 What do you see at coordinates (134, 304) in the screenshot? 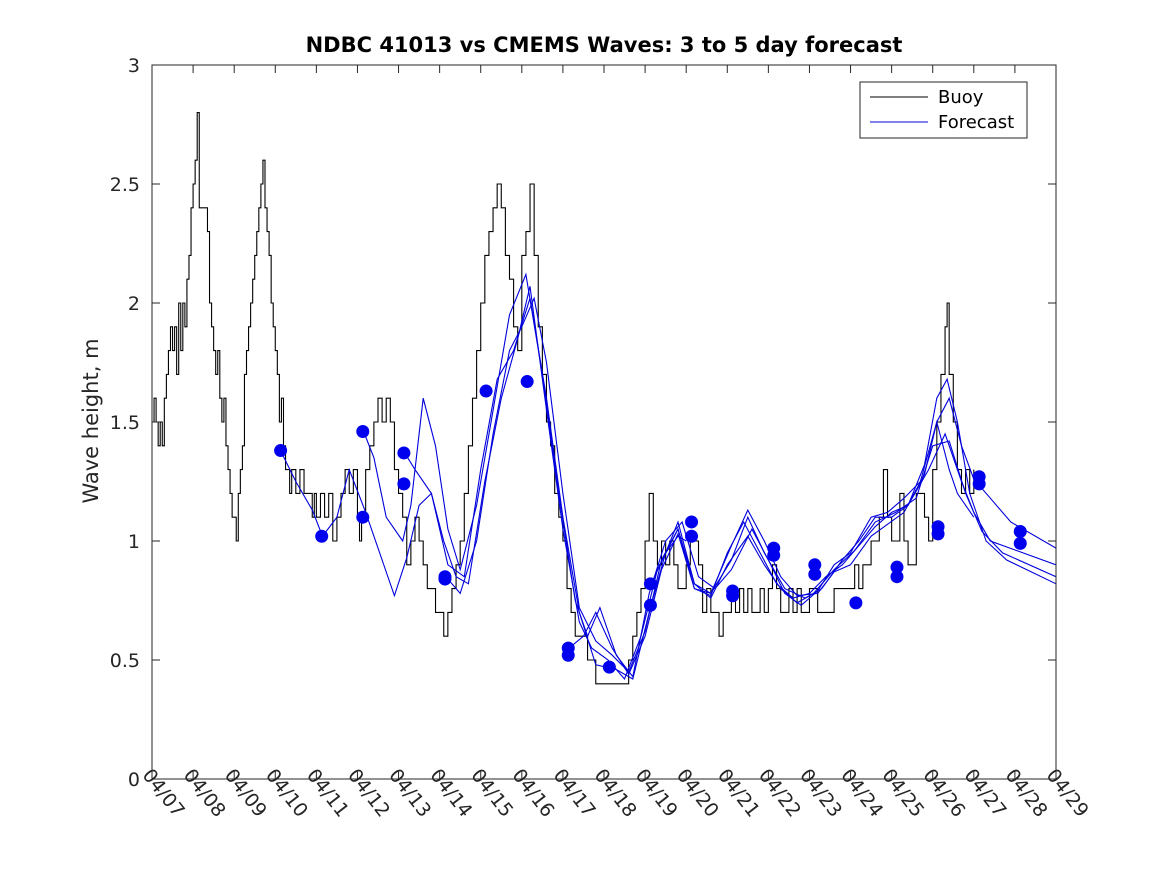
I see `y-tick-label-4: 2` at bounding box center [134, 304].